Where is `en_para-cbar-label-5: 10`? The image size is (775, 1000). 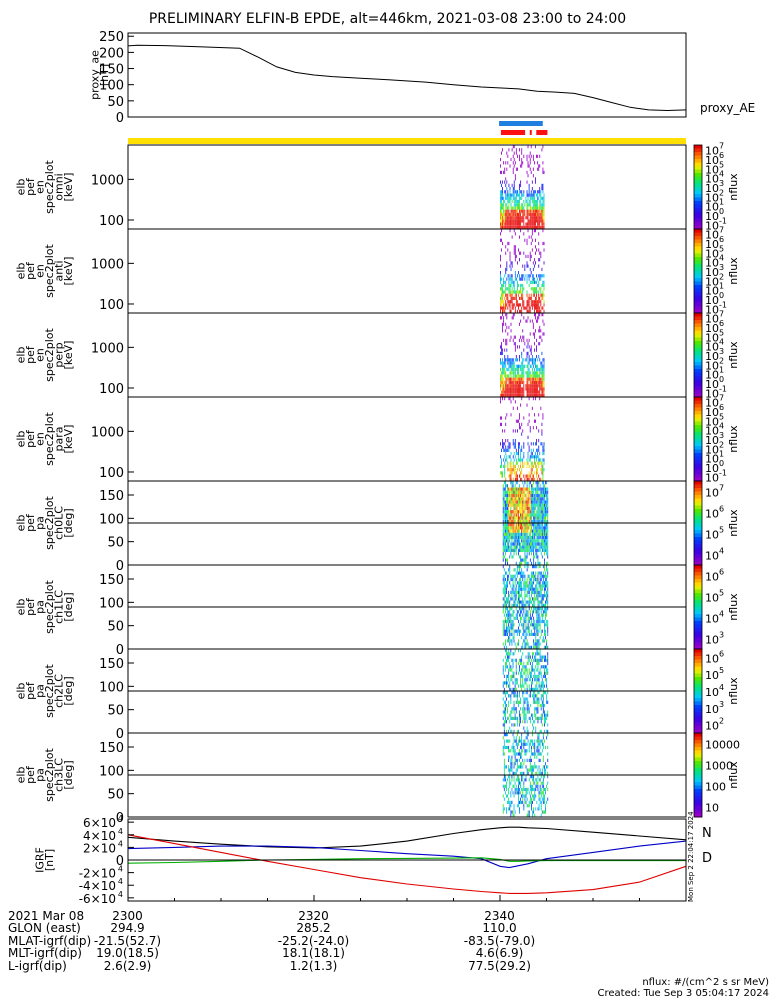 en_para-cbar-label-5: 10 is located at coordinates (712, 431).